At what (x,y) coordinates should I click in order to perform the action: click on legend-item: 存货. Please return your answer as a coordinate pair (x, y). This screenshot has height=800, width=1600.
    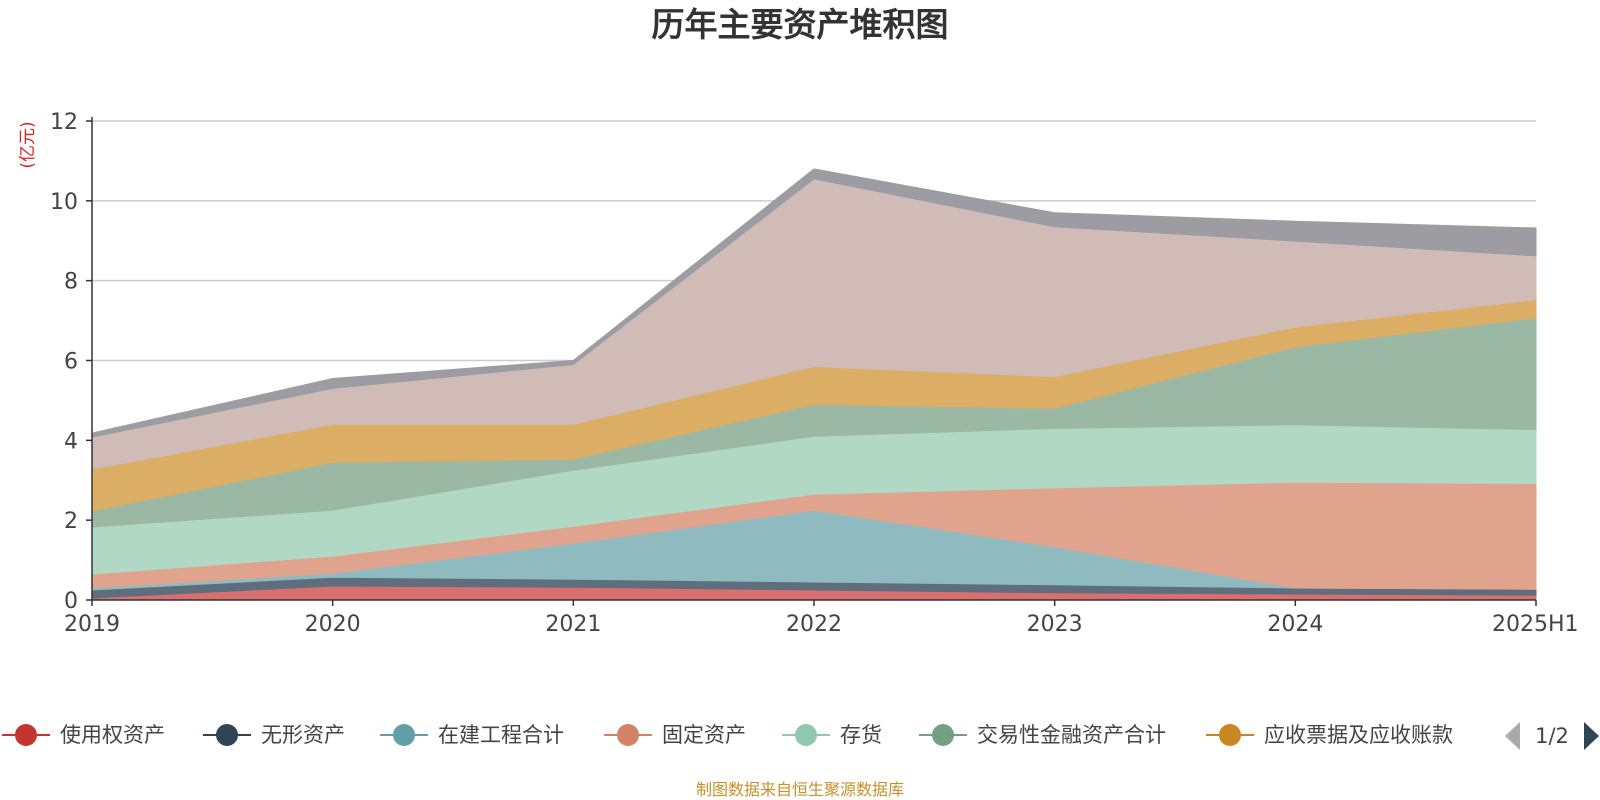
    Looking at the image, I should click on (832, 735).